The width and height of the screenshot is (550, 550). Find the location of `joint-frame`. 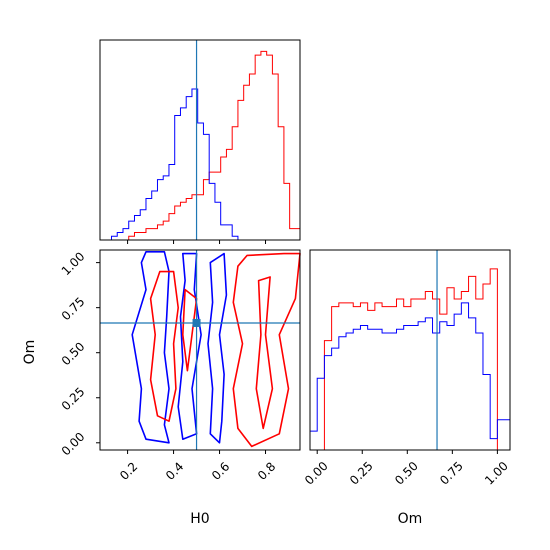

joint-frame is located at coordinates (200, 350).